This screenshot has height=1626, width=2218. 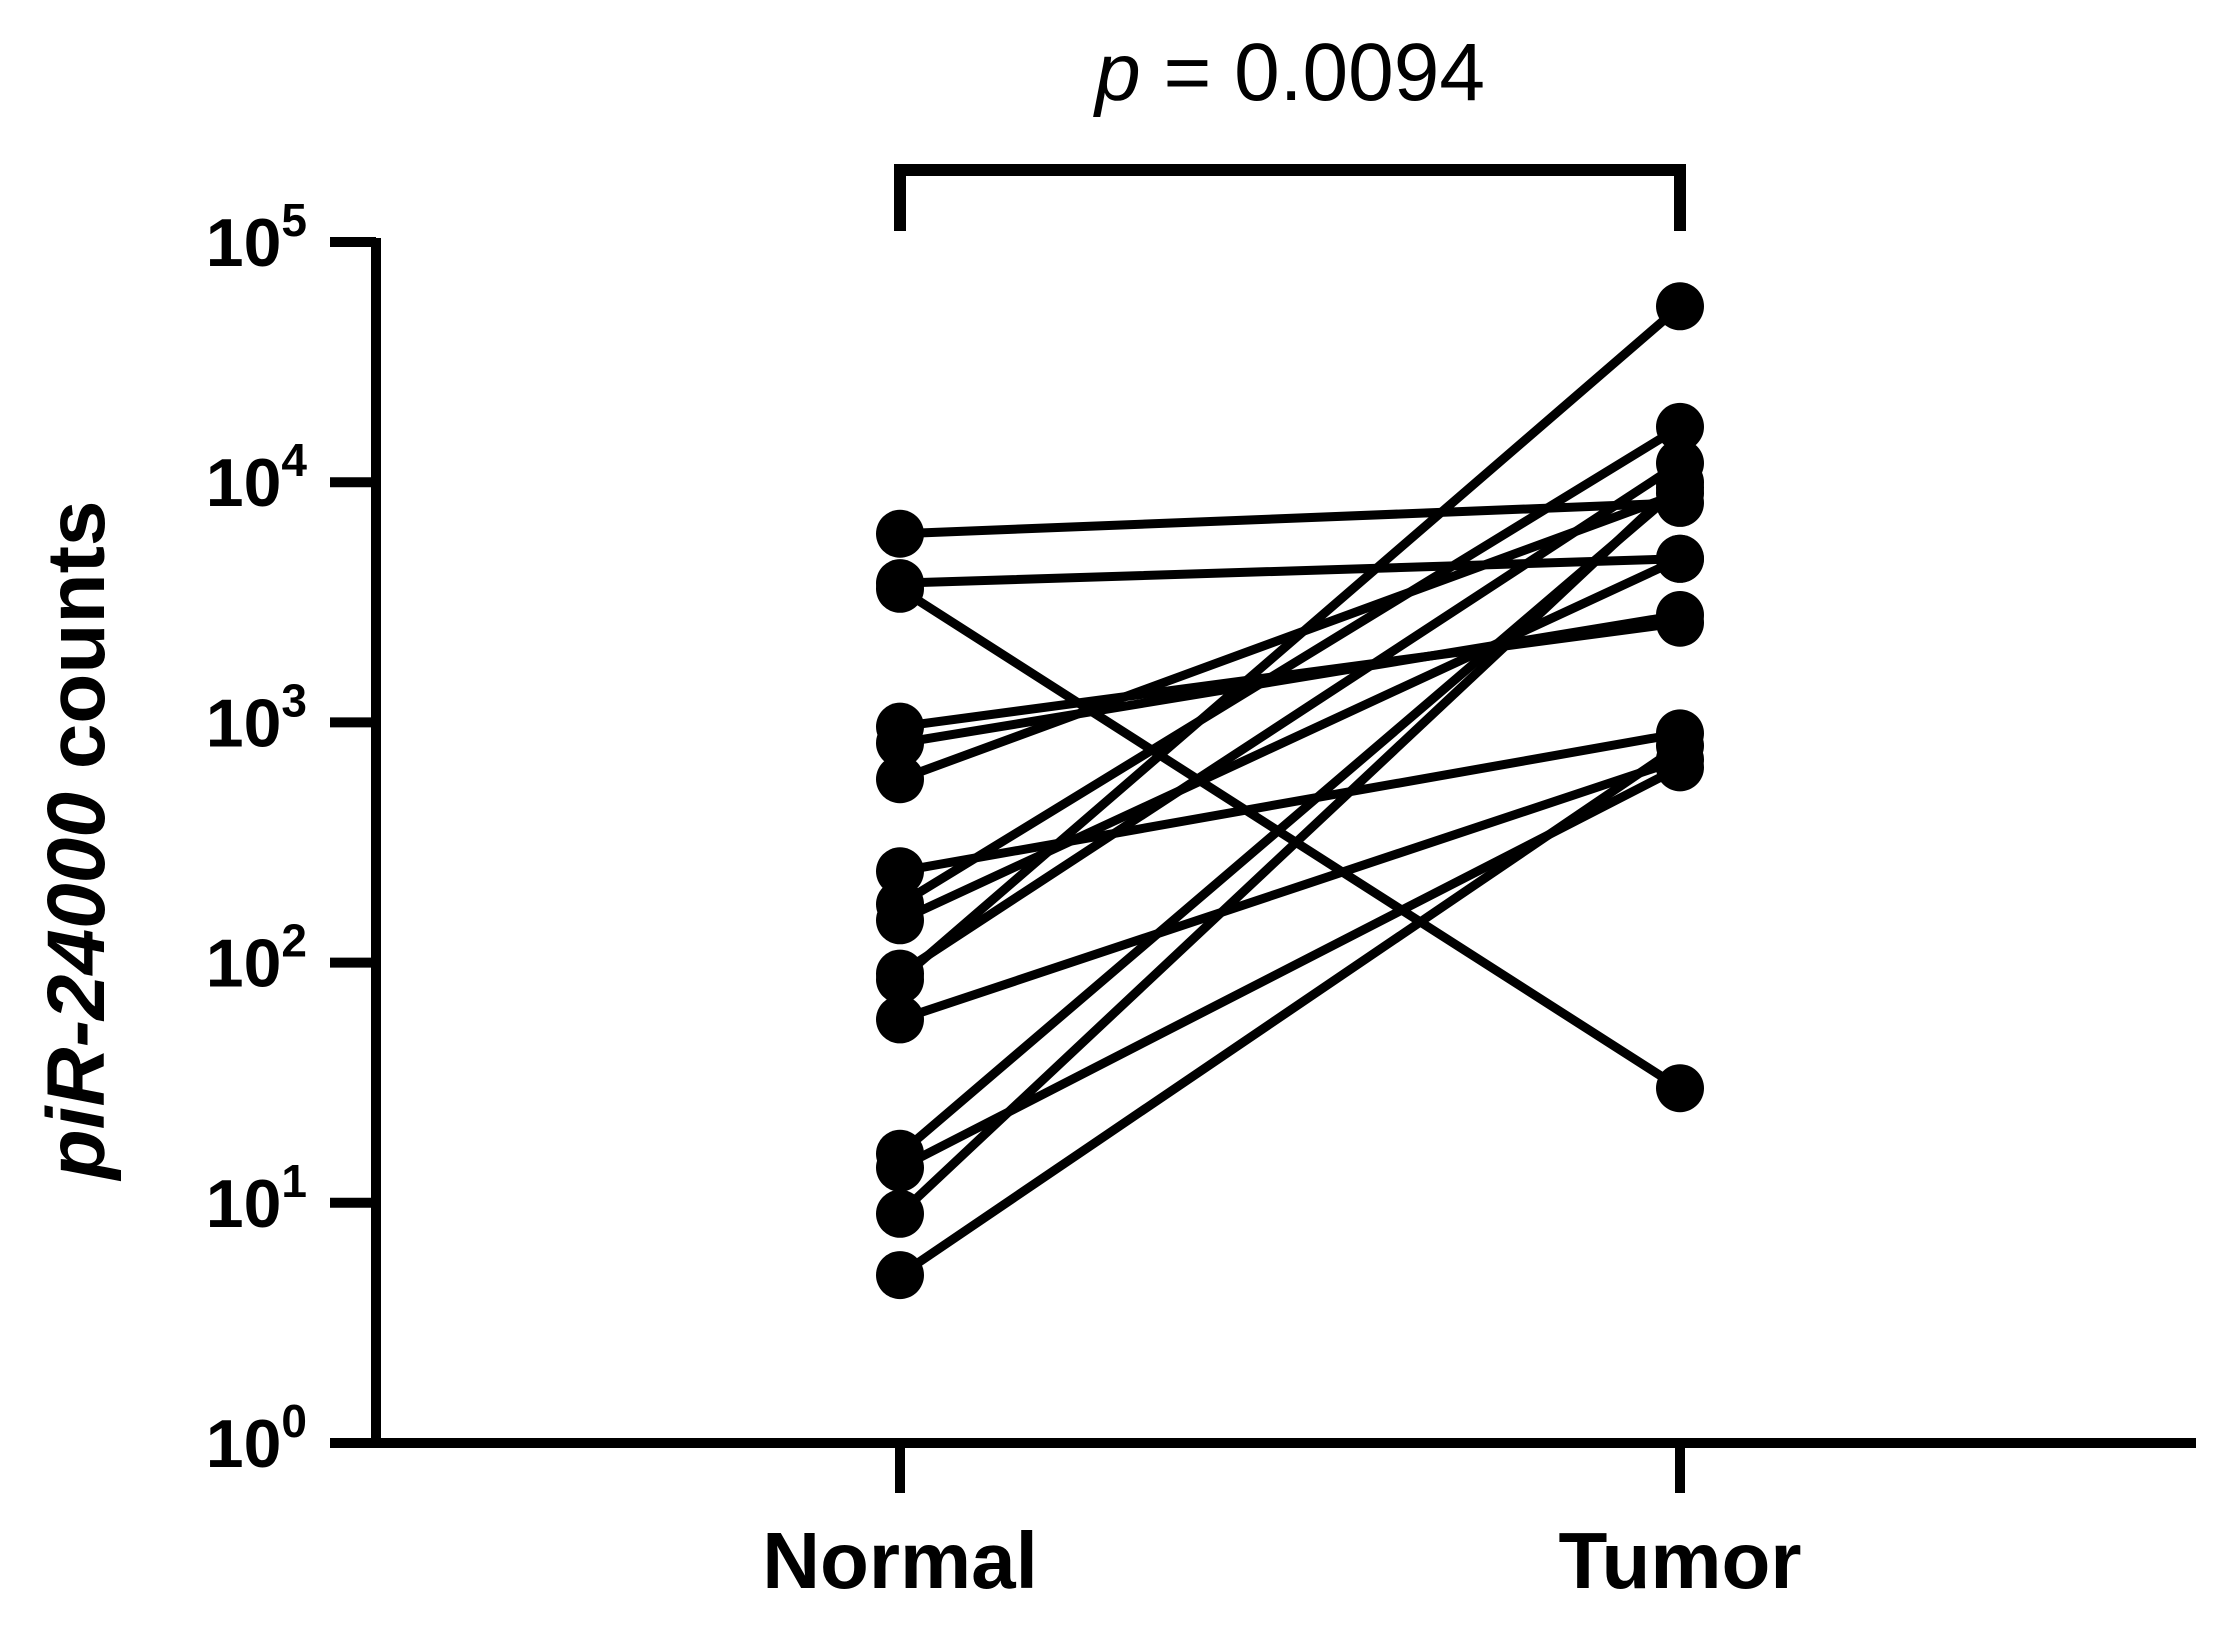 What do you see at coordinates (1680, 1560) in the screenshot?
I see `x-tick-label-tumor: Tumor` at bounding box center [1680, 1560].